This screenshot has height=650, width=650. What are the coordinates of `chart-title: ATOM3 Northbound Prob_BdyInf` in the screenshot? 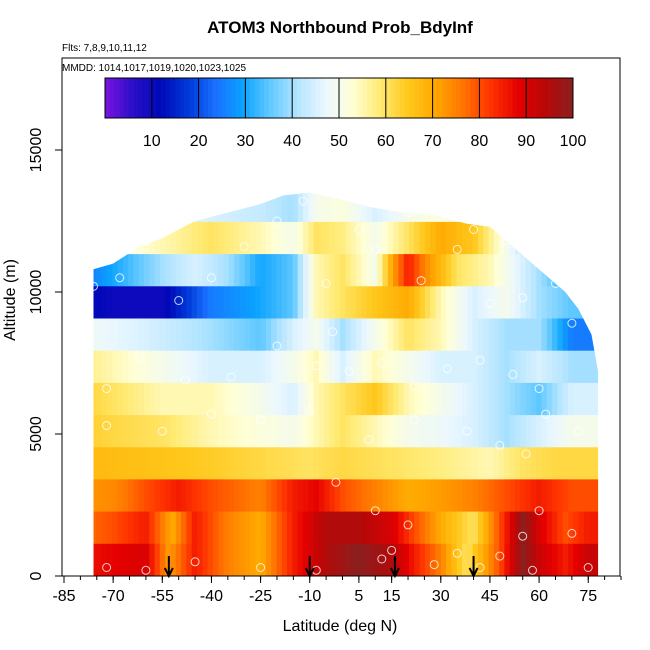 It's located at (340, 27).